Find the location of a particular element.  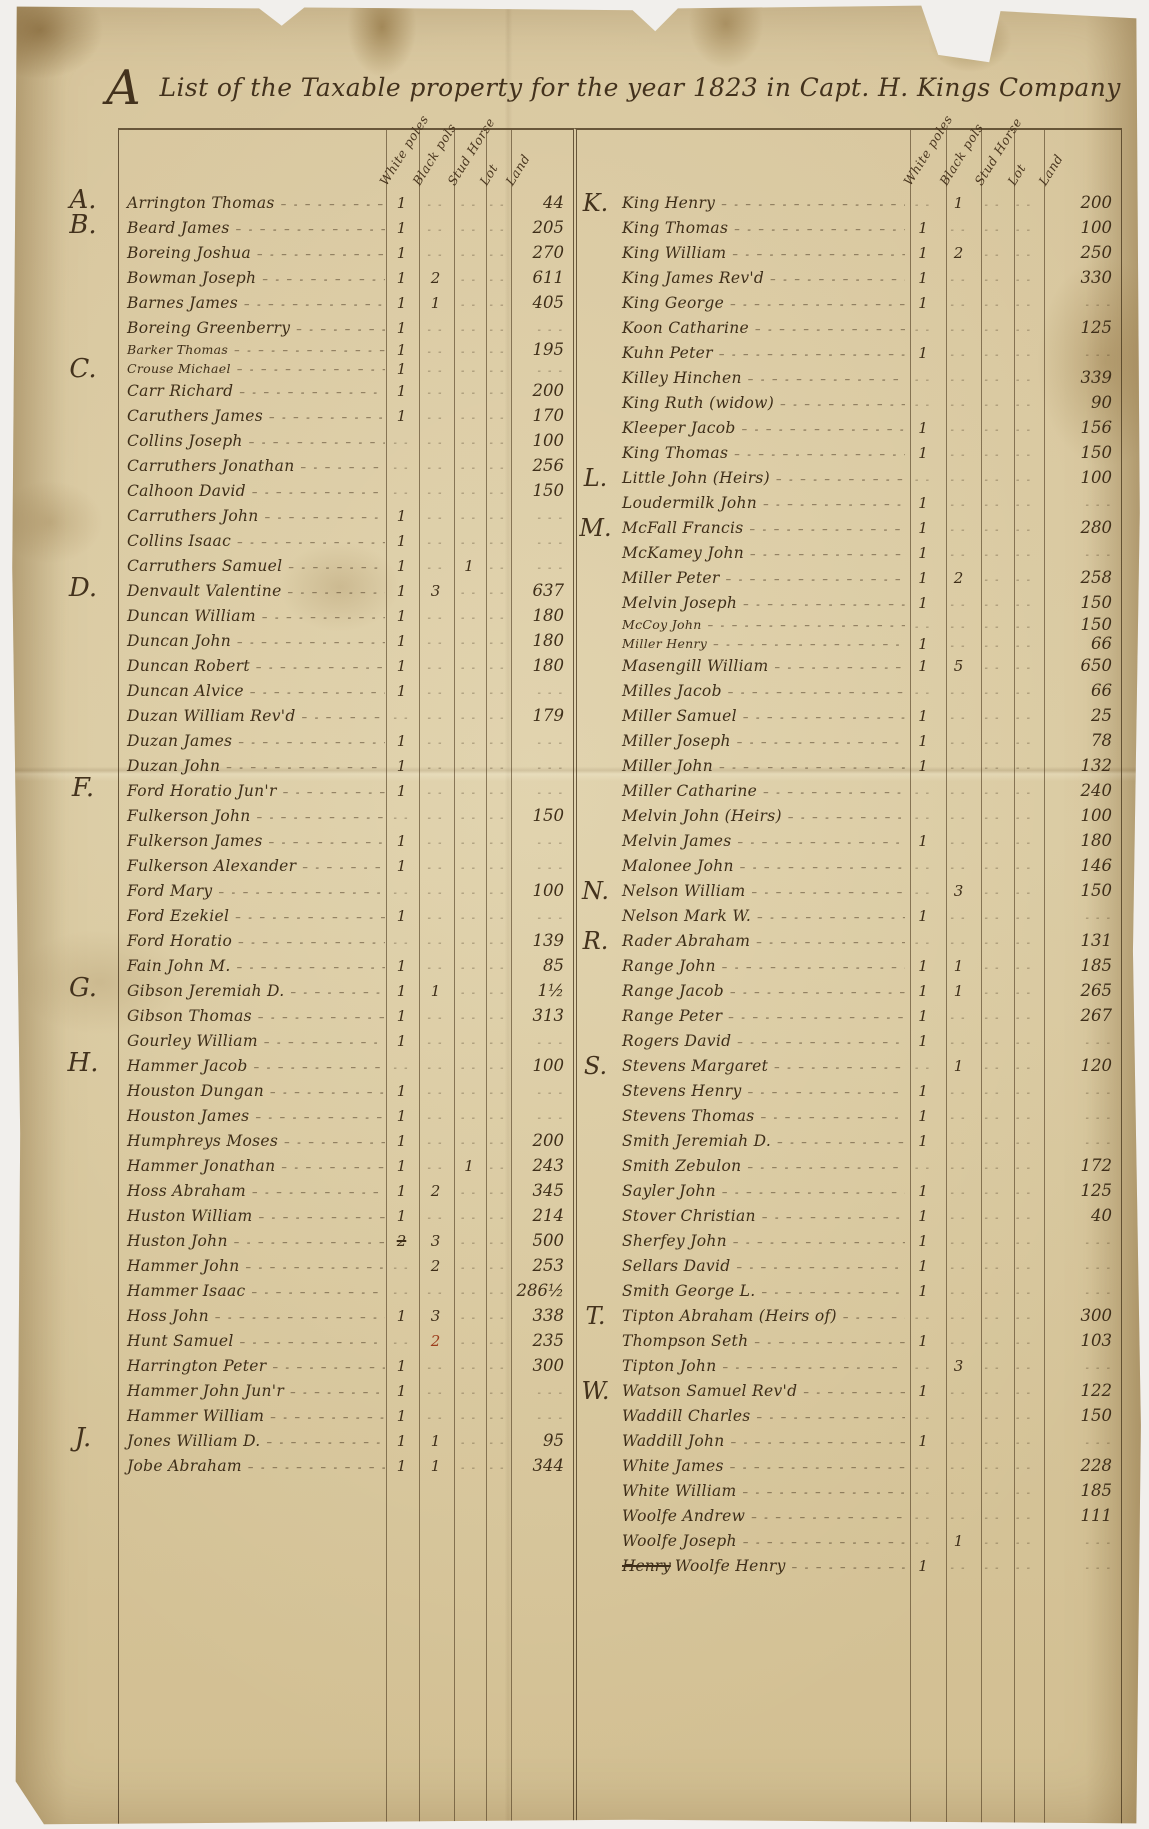

taxpayer-name-text: Masengill William is located at coordinates (695, 665).